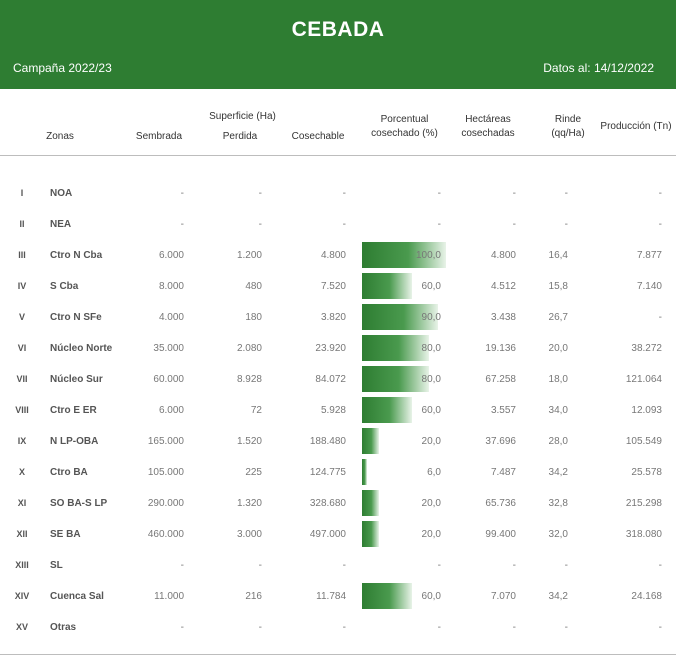  I want to click on cell-produccion: 24.168, so click(646, 596).